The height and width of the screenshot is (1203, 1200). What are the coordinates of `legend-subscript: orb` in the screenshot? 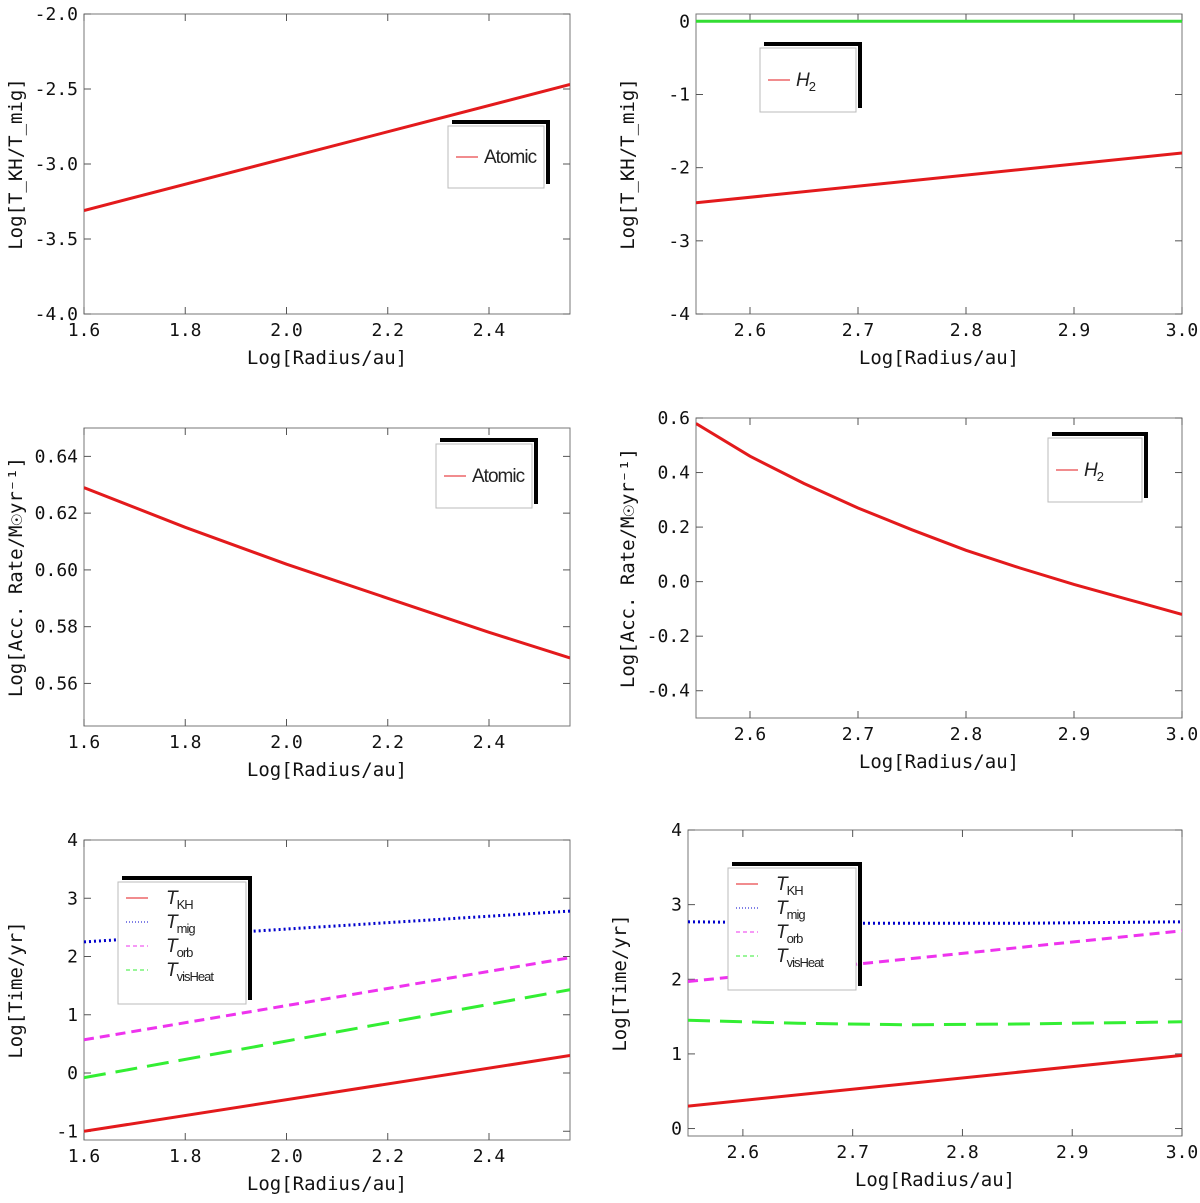 It's located at (185, 952).